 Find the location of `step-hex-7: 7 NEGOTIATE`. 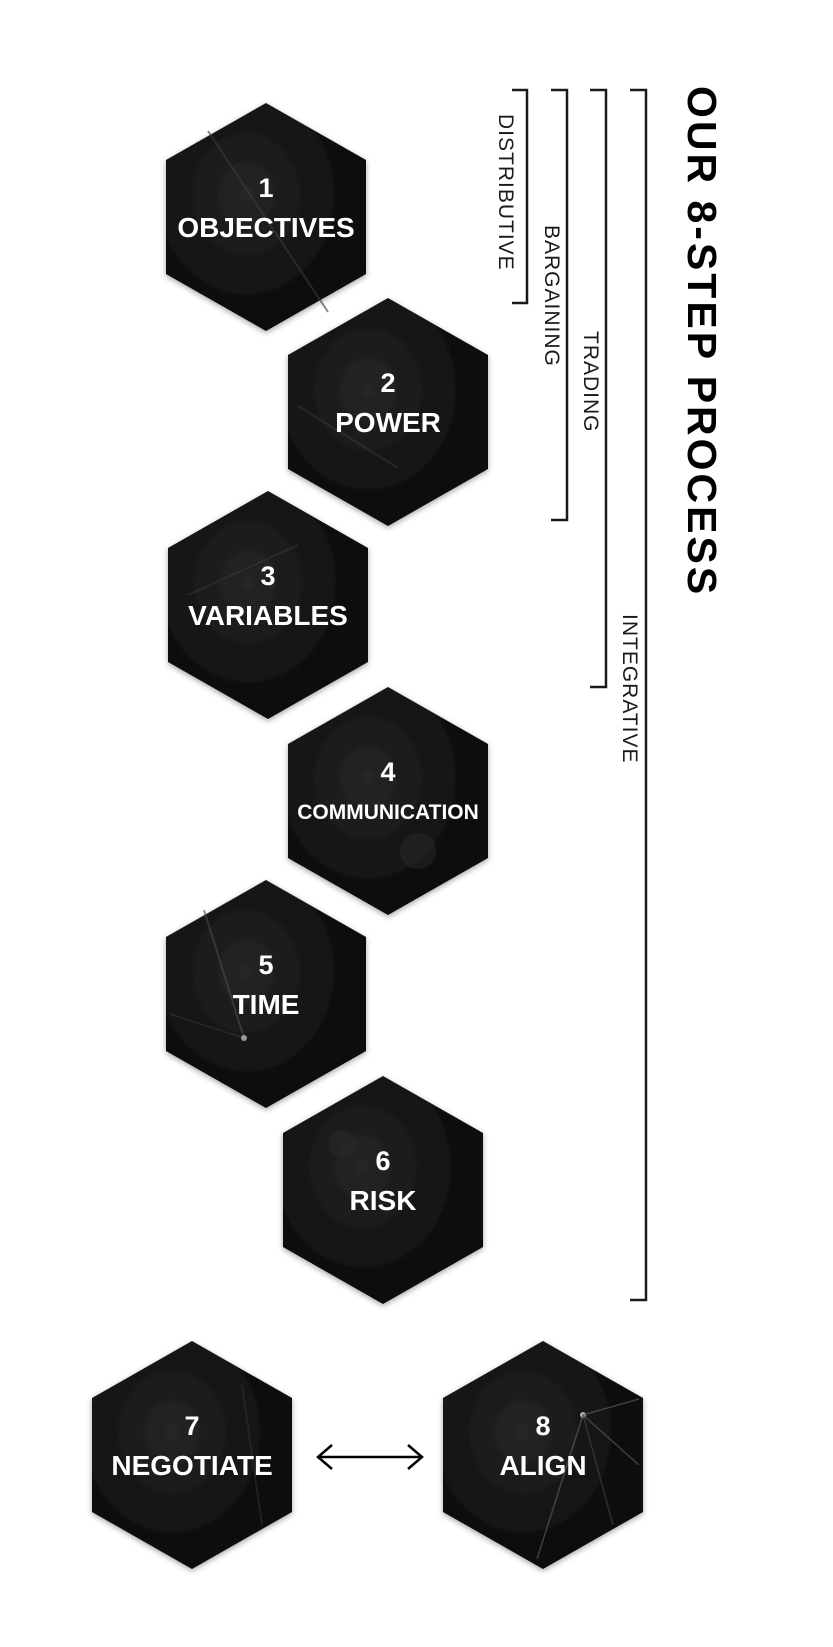

step-hex-7: 7 NEGOTIATE is located at coordinates (192, 1455).